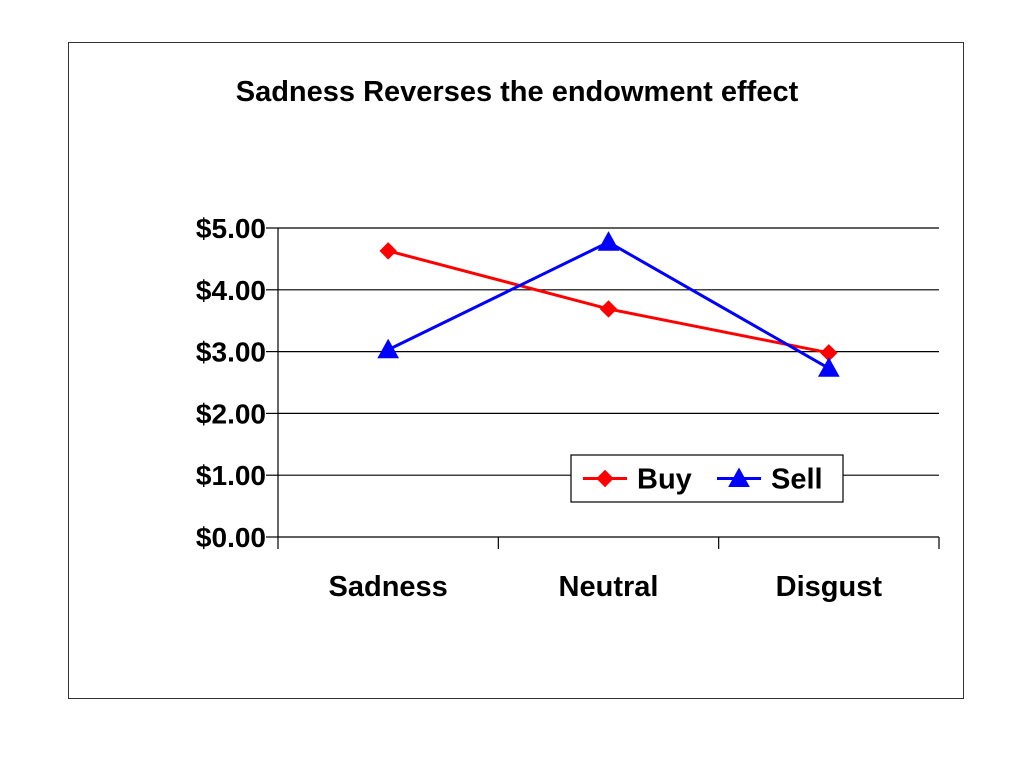  What do you see at coordinates (797, 480) in the screenshot?
I see `legend-label-sell: Sell` at bounding box center [797, 480].